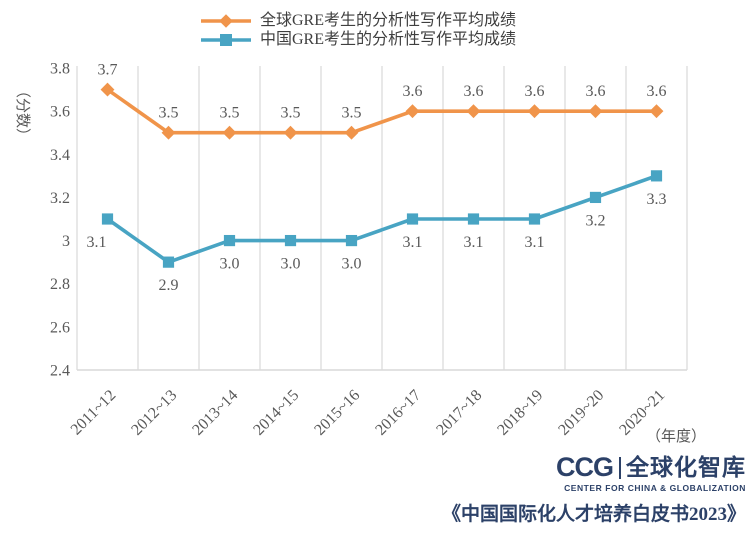 The image size is (750, 546). Describe the element at coordinates (388, 20) in the screenshot. I see `legend-label: 全球GRE考生的分析性写作平均成绩` at that location.